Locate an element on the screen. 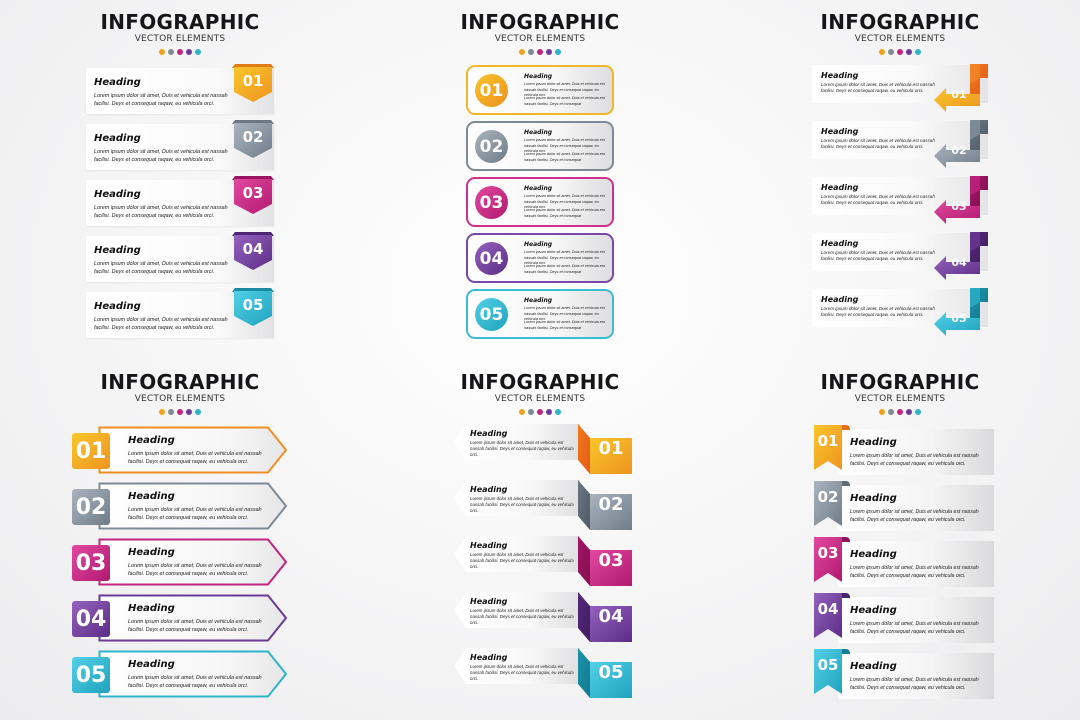 Image resolution: width=1080 pixels, height=720 pixels. dot-gray is located at coordinates (891, 412).